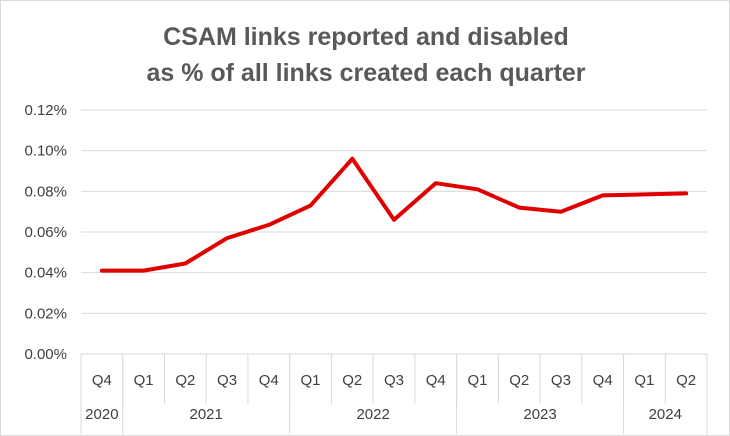 The image size is (730, 436). I want to click on y-tick-label: 0.10%, so click(45, 151).